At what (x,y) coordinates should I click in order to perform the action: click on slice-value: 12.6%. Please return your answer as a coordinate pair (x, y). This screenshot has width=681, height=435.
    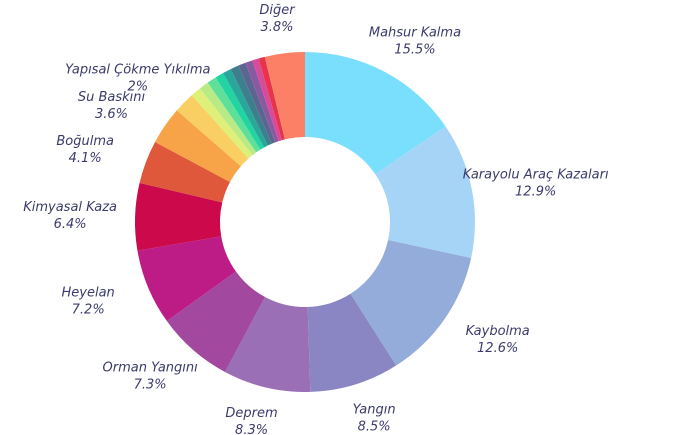
    Looking at the image, I should click on (497, 348).